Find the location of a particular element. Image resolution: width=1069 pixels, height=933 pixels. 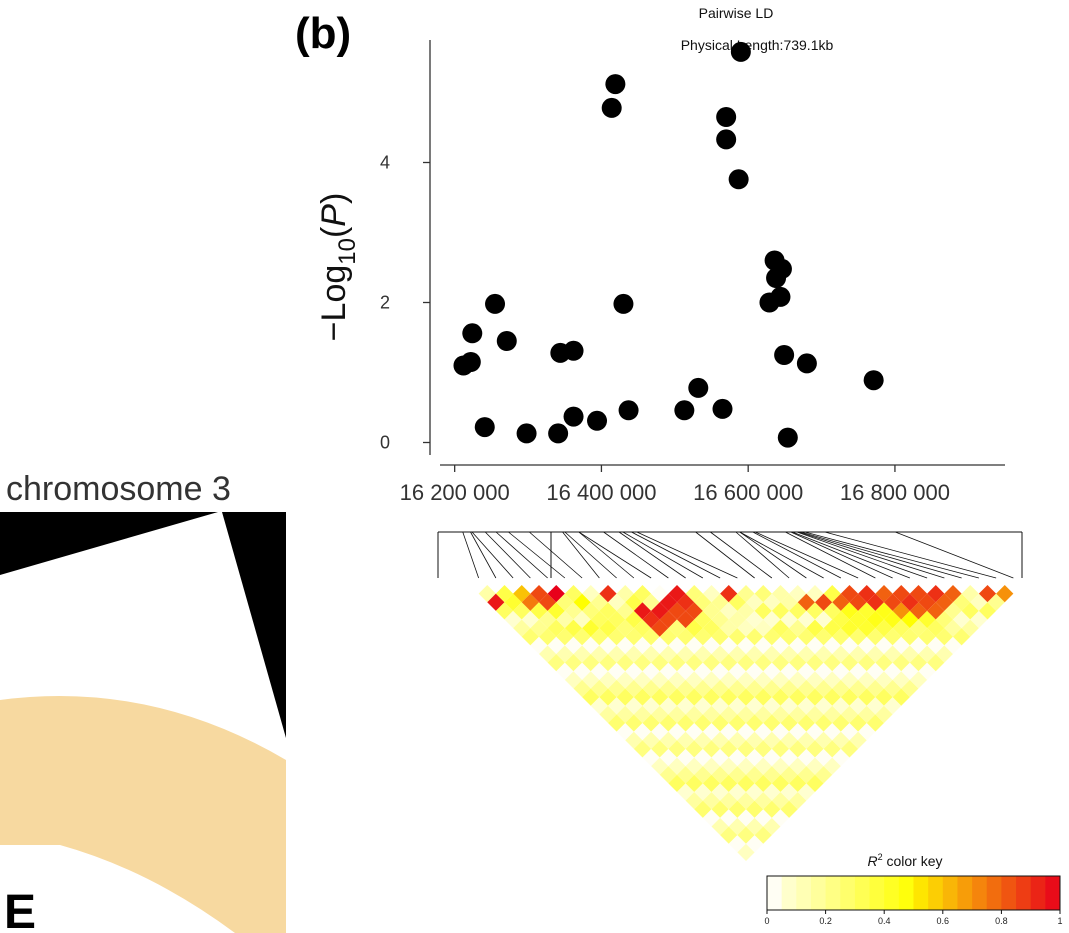

ld-connectors is located at coordinates (730, 555).